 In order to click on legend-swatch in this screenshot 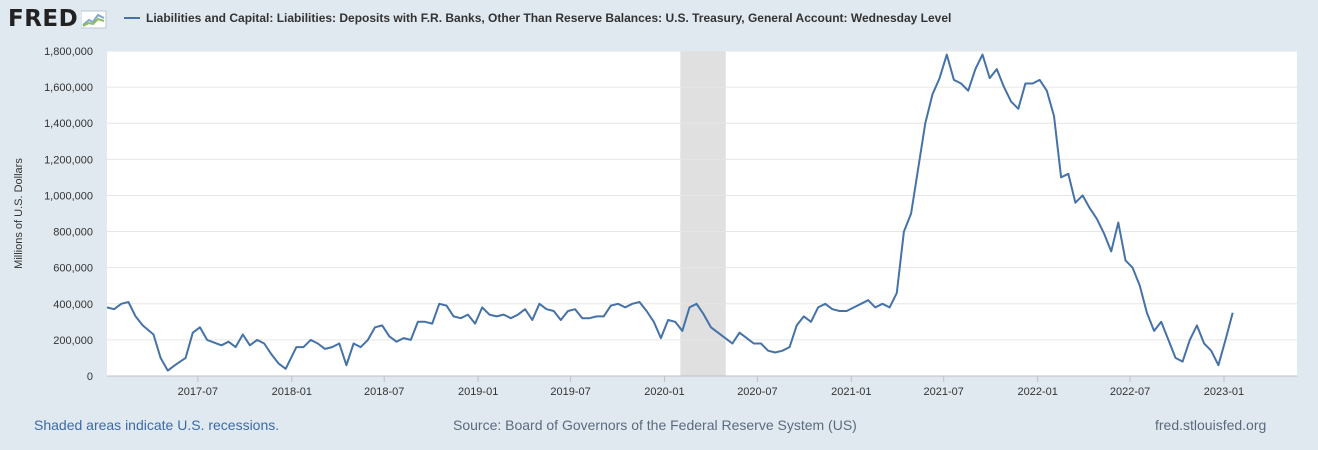, I will do `click(132, 18)`.